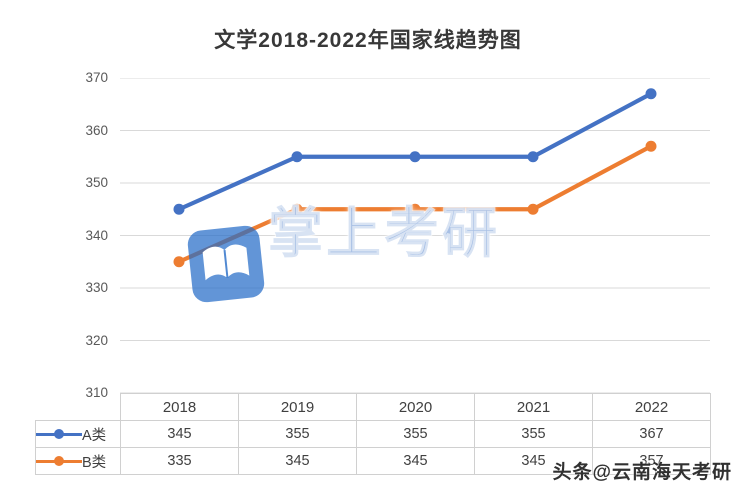 The height and width of the screenshot is (494, 736). I want to click on year-header: 2022, so click(651, 407).